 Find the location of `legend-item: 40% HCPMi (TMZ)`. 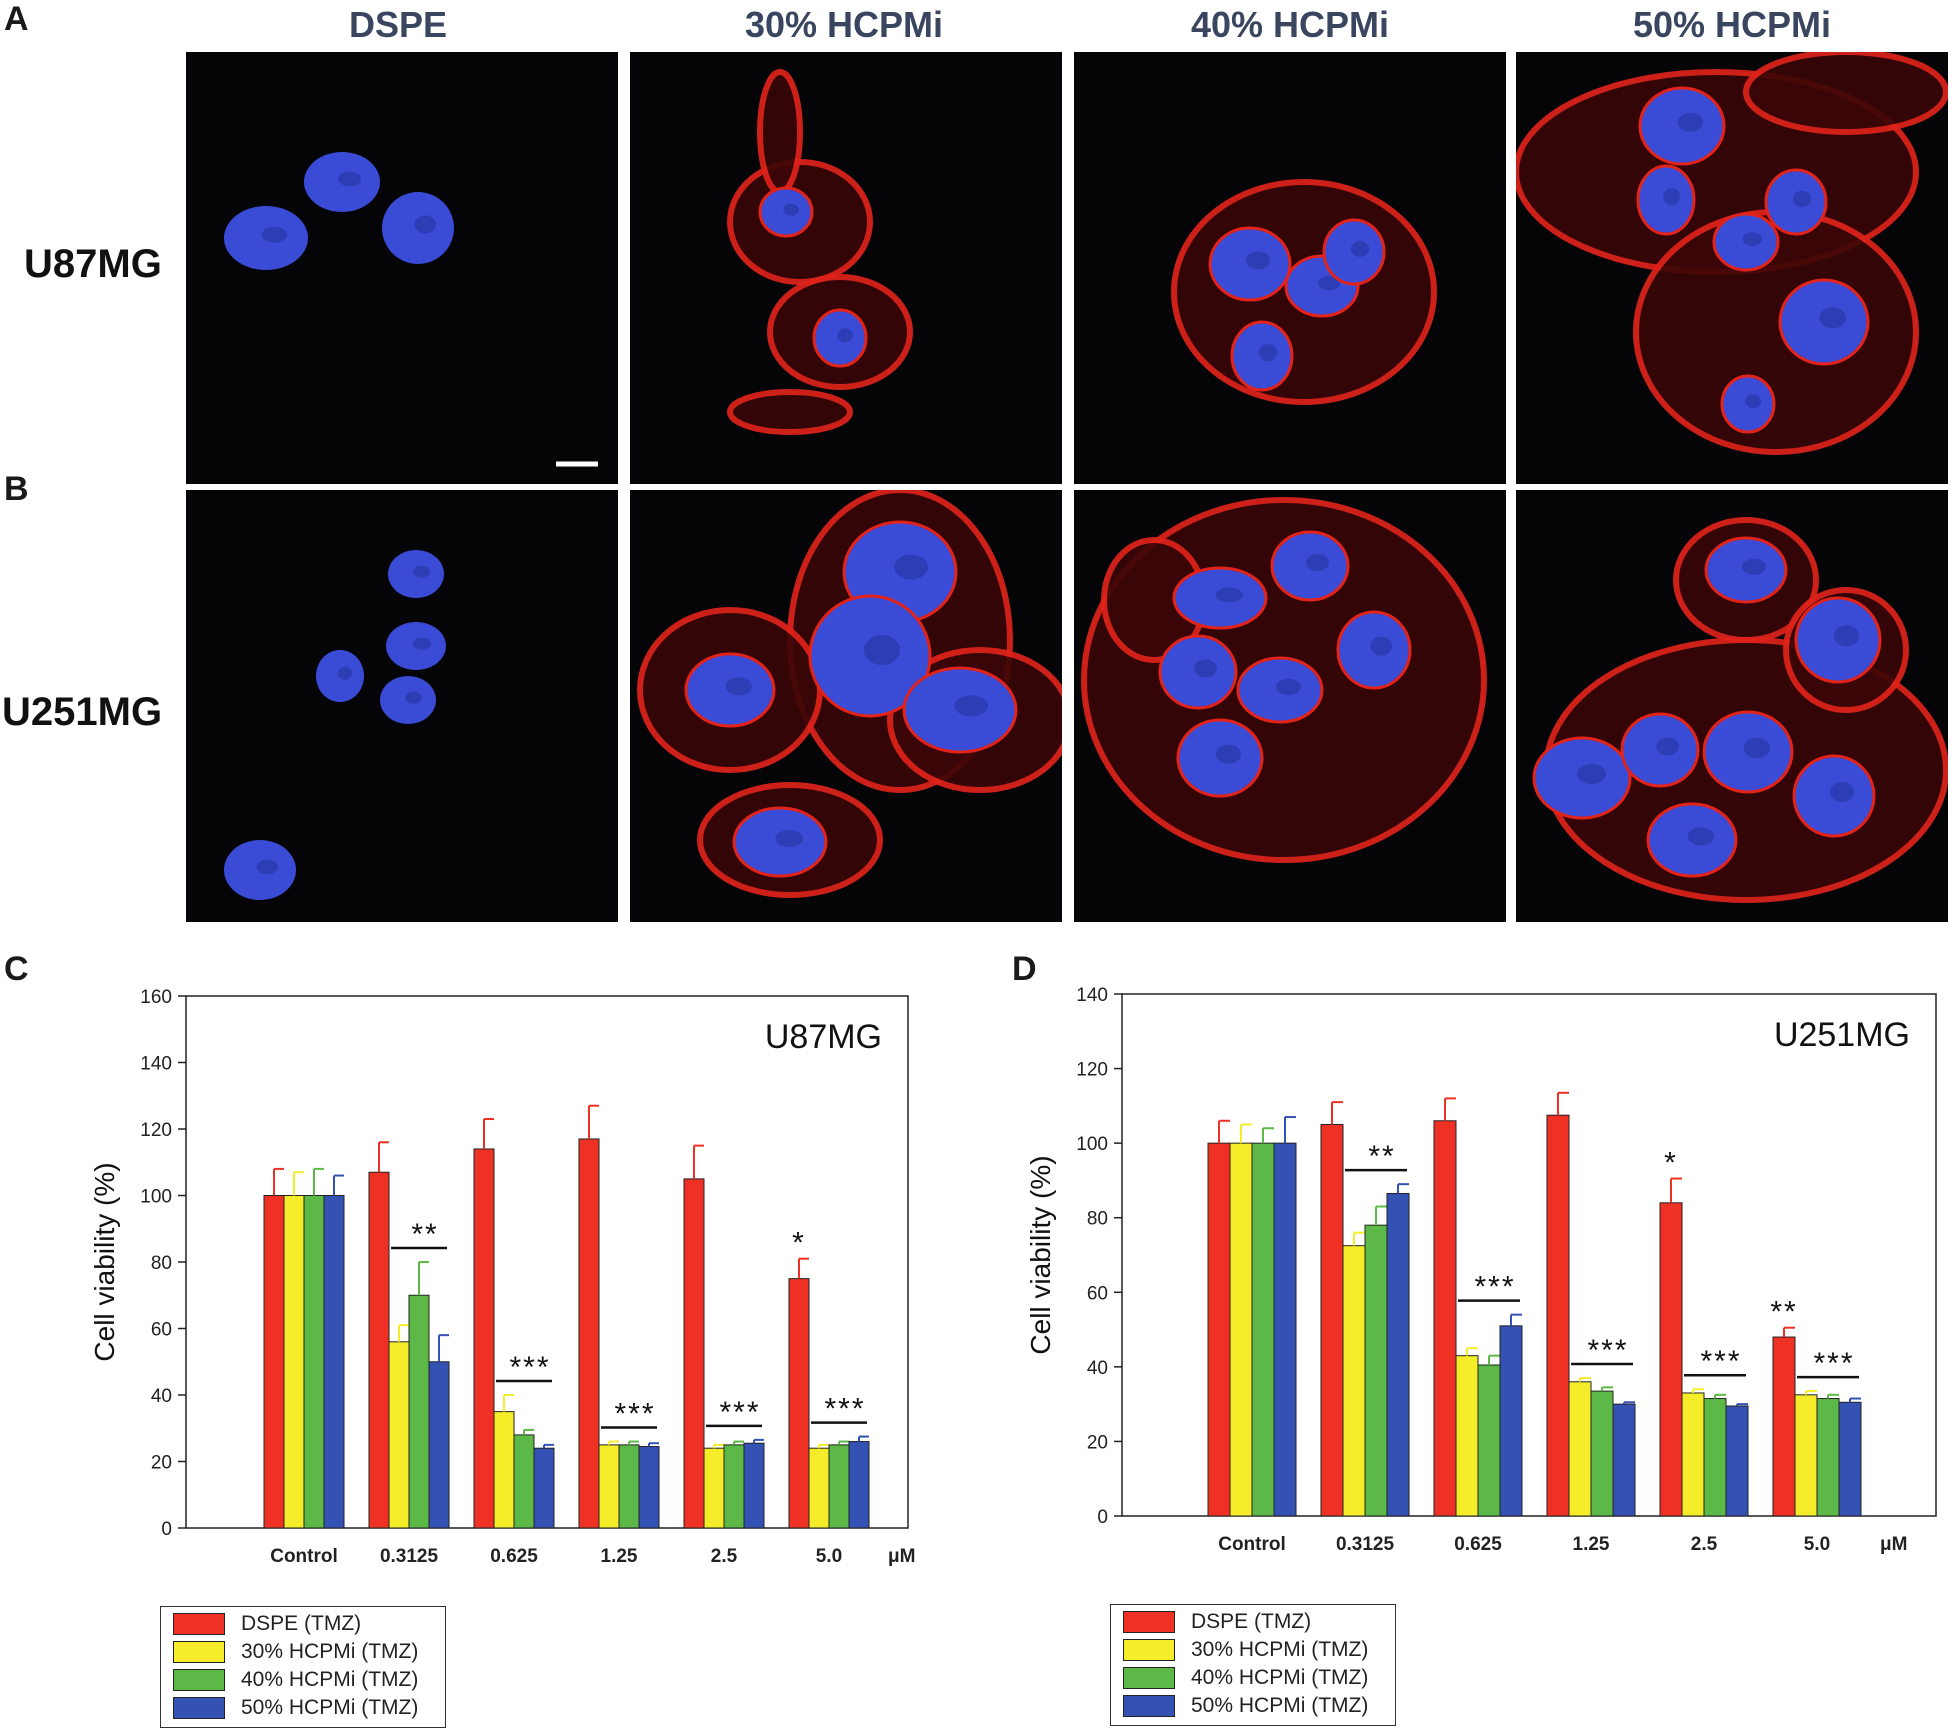

legend-item: 40% HCPMi (TMZ) is located at coordinates (1245, 1678).